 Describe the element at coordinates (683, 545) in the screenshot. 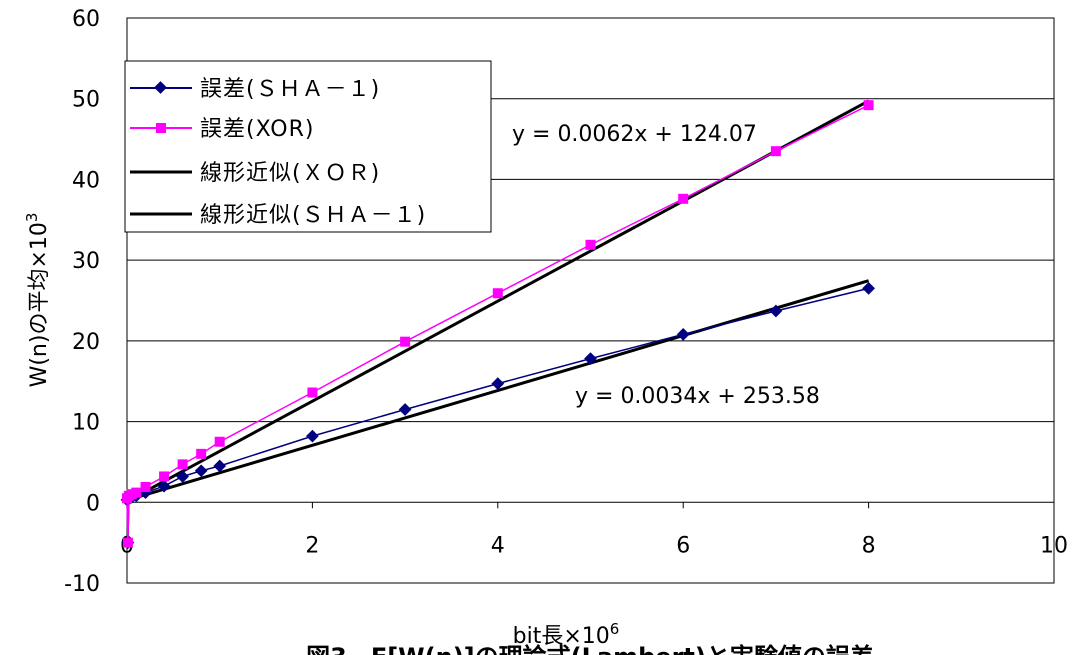

I see `x-tick-label: 6` at that location.